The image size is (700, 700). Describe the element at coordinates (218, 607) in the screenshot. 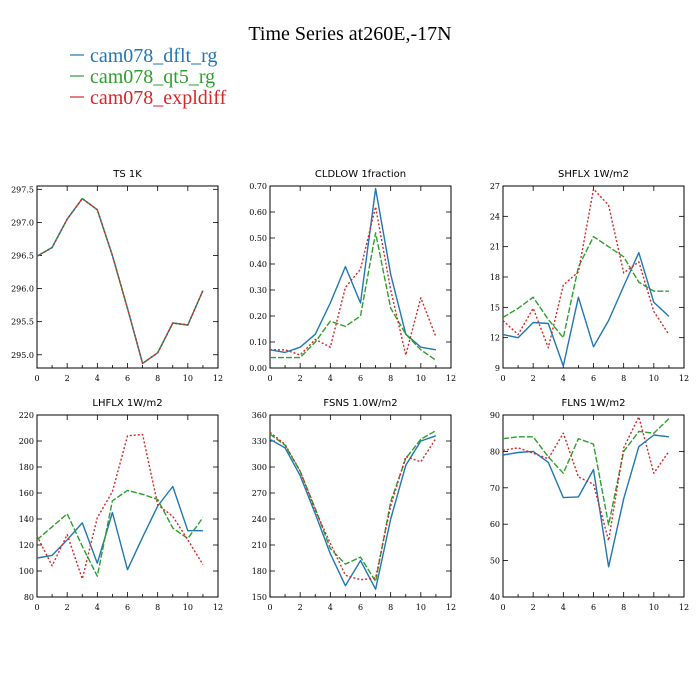

I see `x-tick-label-lhflx-12: 12` at that location.